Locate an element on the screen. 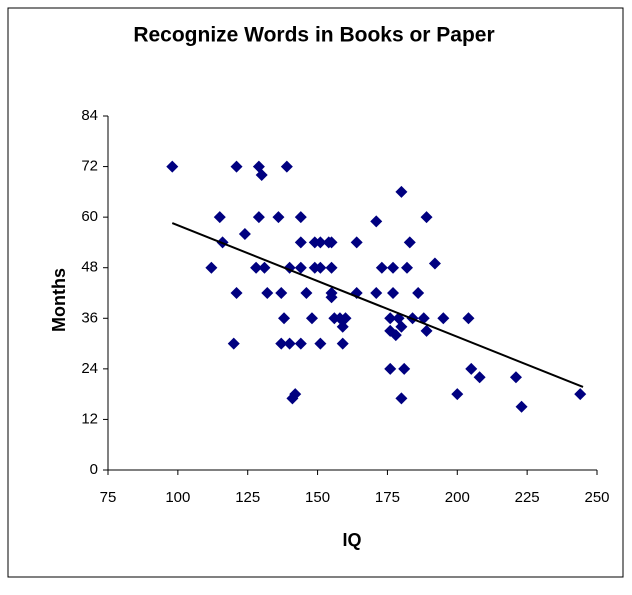 The width and height of the screenshot is (632, 595). x-tick-label: 225 is located at coordinates (527, 497).